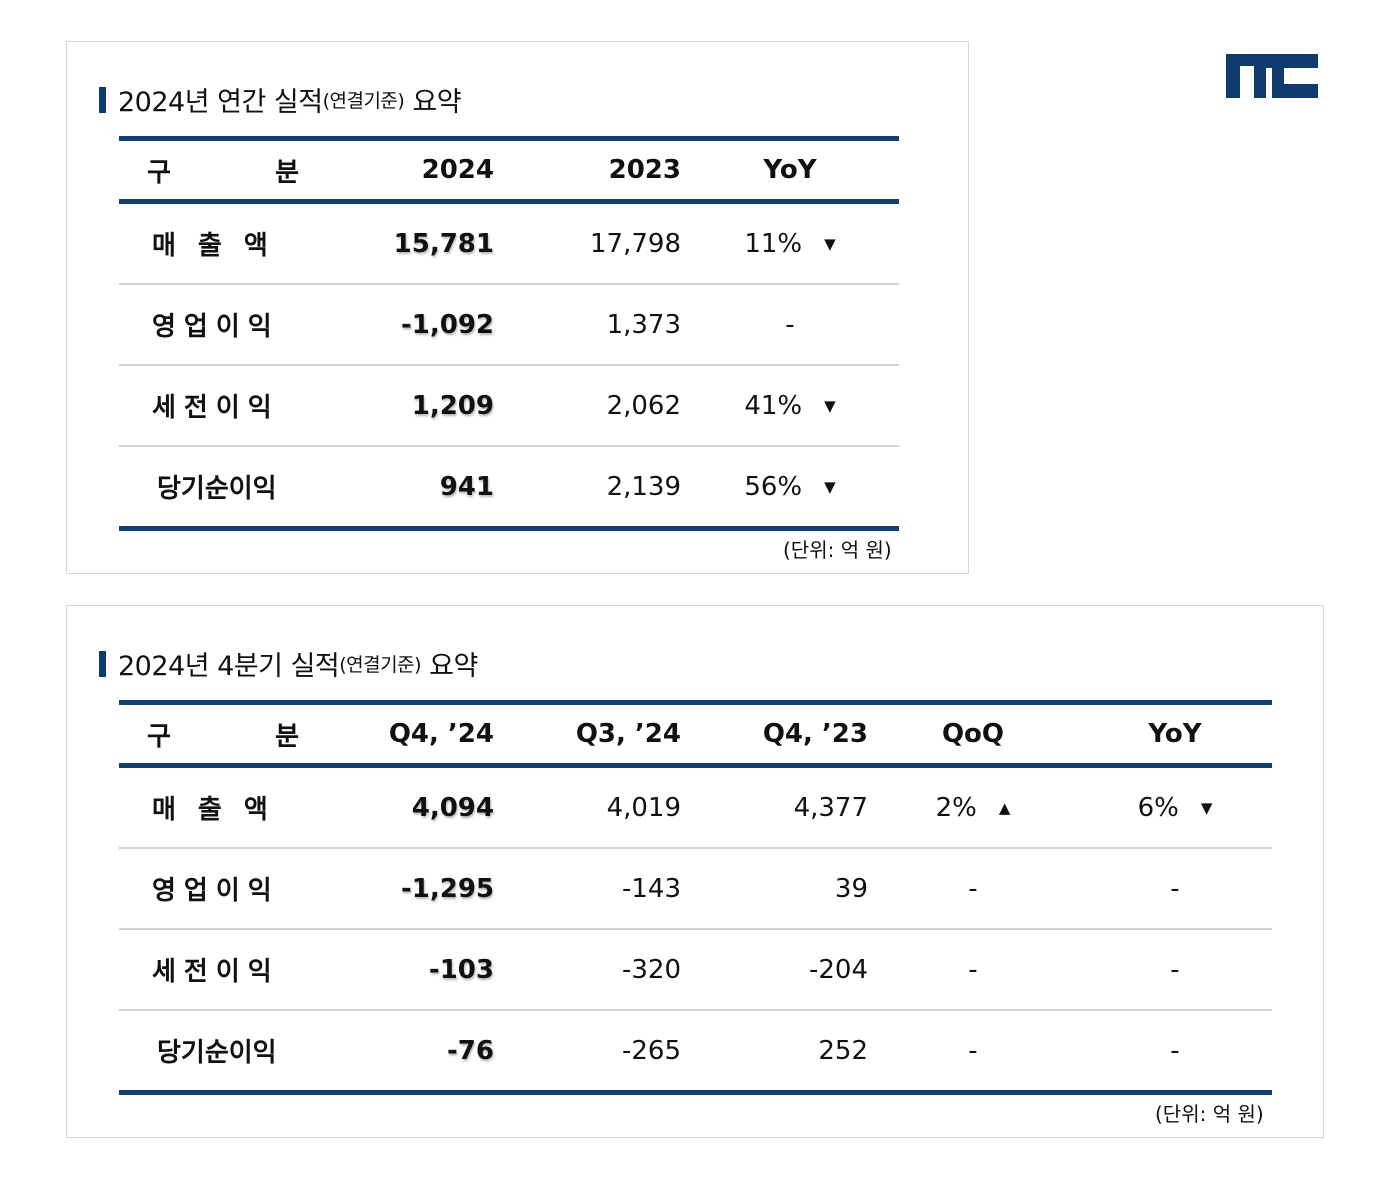 Image resolution: width=1400 pixels, height=1191 pixels. What do you see at coordinates (695, 1051) in the screenshot?
I see `table-row: 당기순이익 -76 -265 252 - -` at bounding box center [695, 1051].